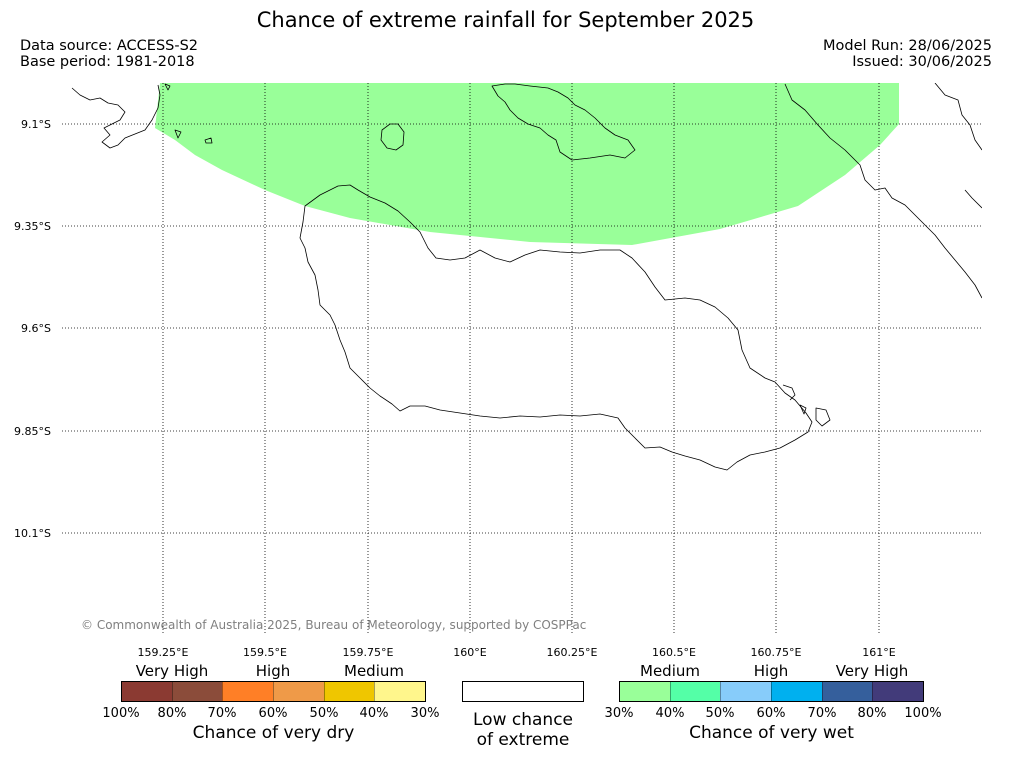 This screenshot has height=758, width=1011. What do you see at coordinates (172, 713) in the screenshot?
I see `dry-tick: 80%` at bounding box center [172, 713].